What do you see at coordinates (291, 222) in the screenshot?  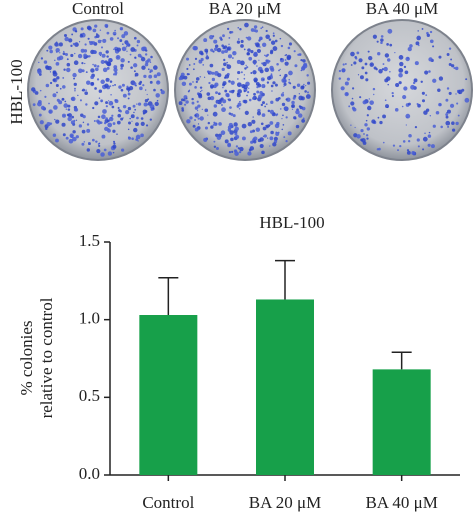 I see `chart-title: HBL-100` at bounding box center [291, 222].